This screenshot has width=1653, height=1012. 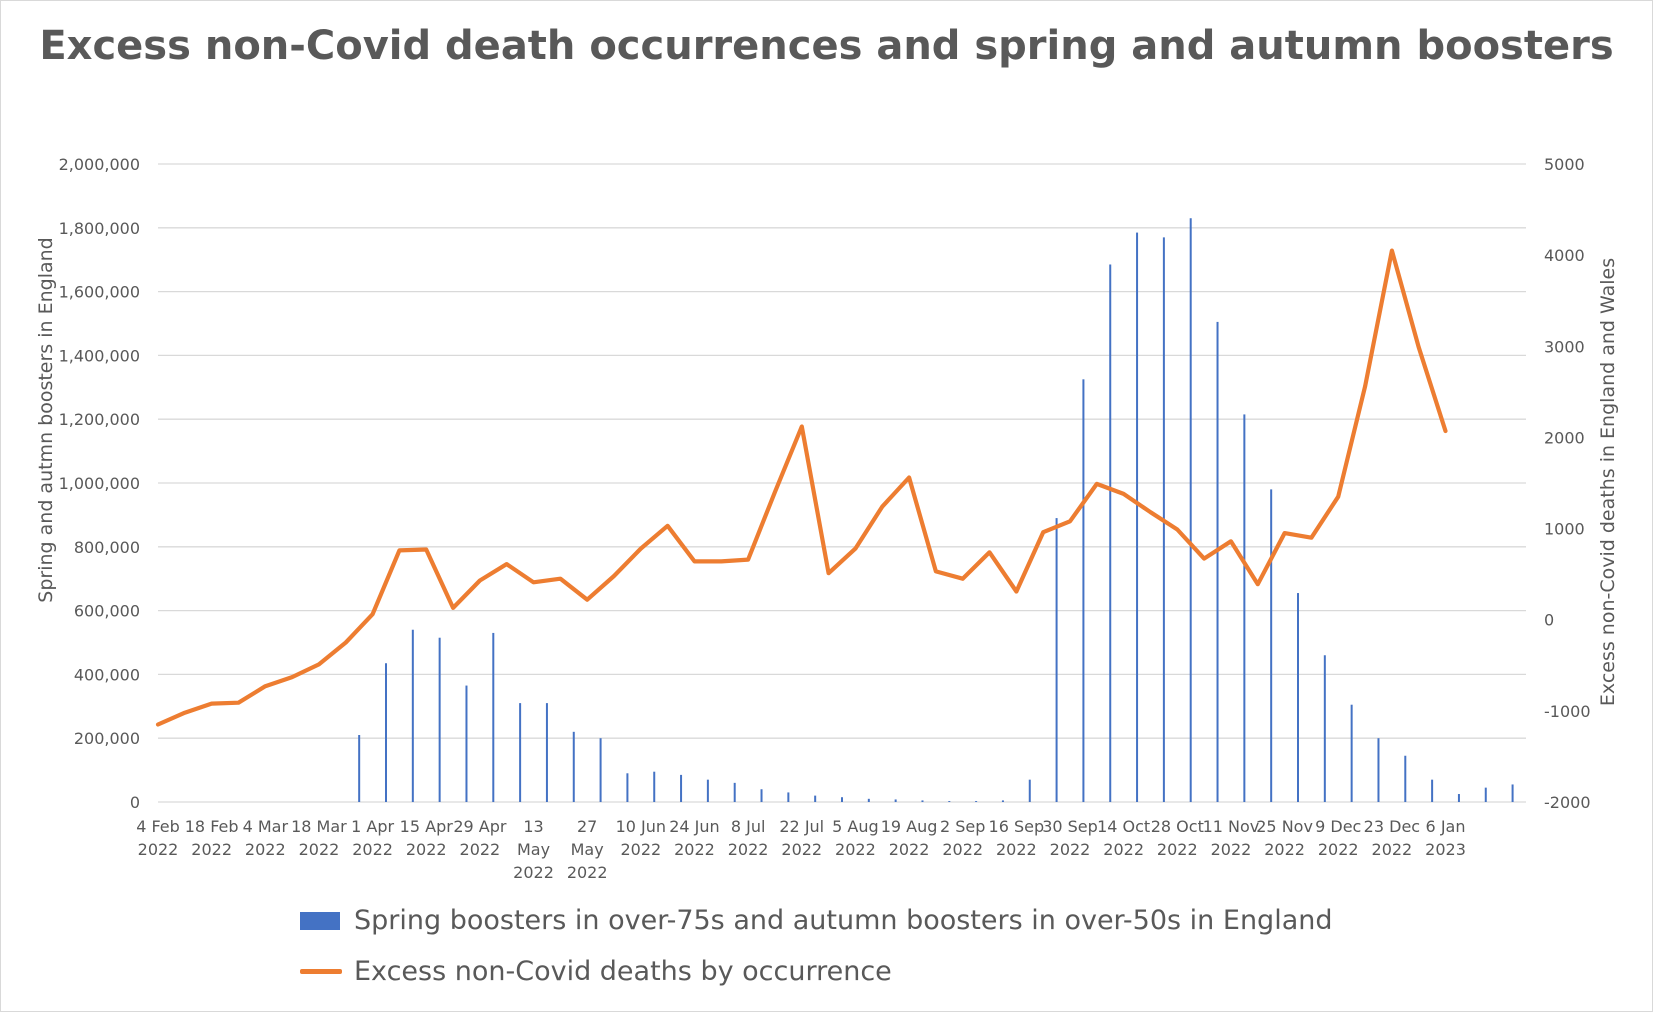 I want to click on x-tick-line: 1 Apr, so click(x=372, y=826).